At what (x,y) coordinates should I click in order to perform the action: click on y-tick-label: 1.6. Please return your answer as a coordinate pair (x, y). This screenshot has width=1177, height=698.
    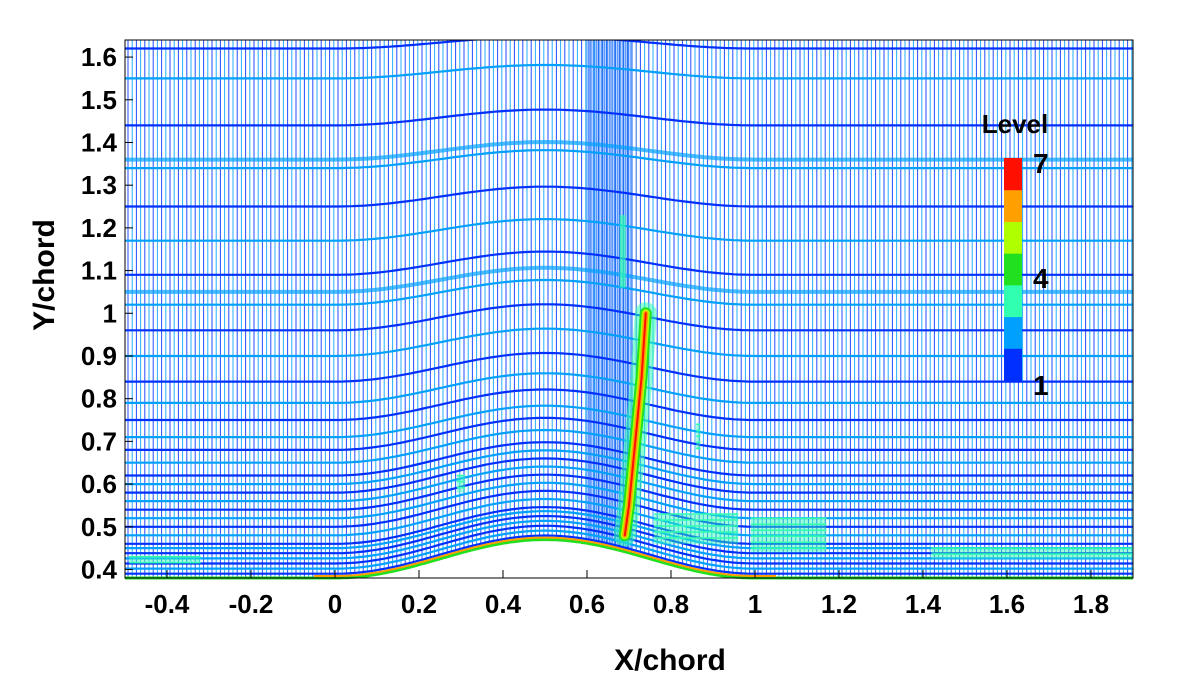
    Looking at the image, I should click on (99, 57).